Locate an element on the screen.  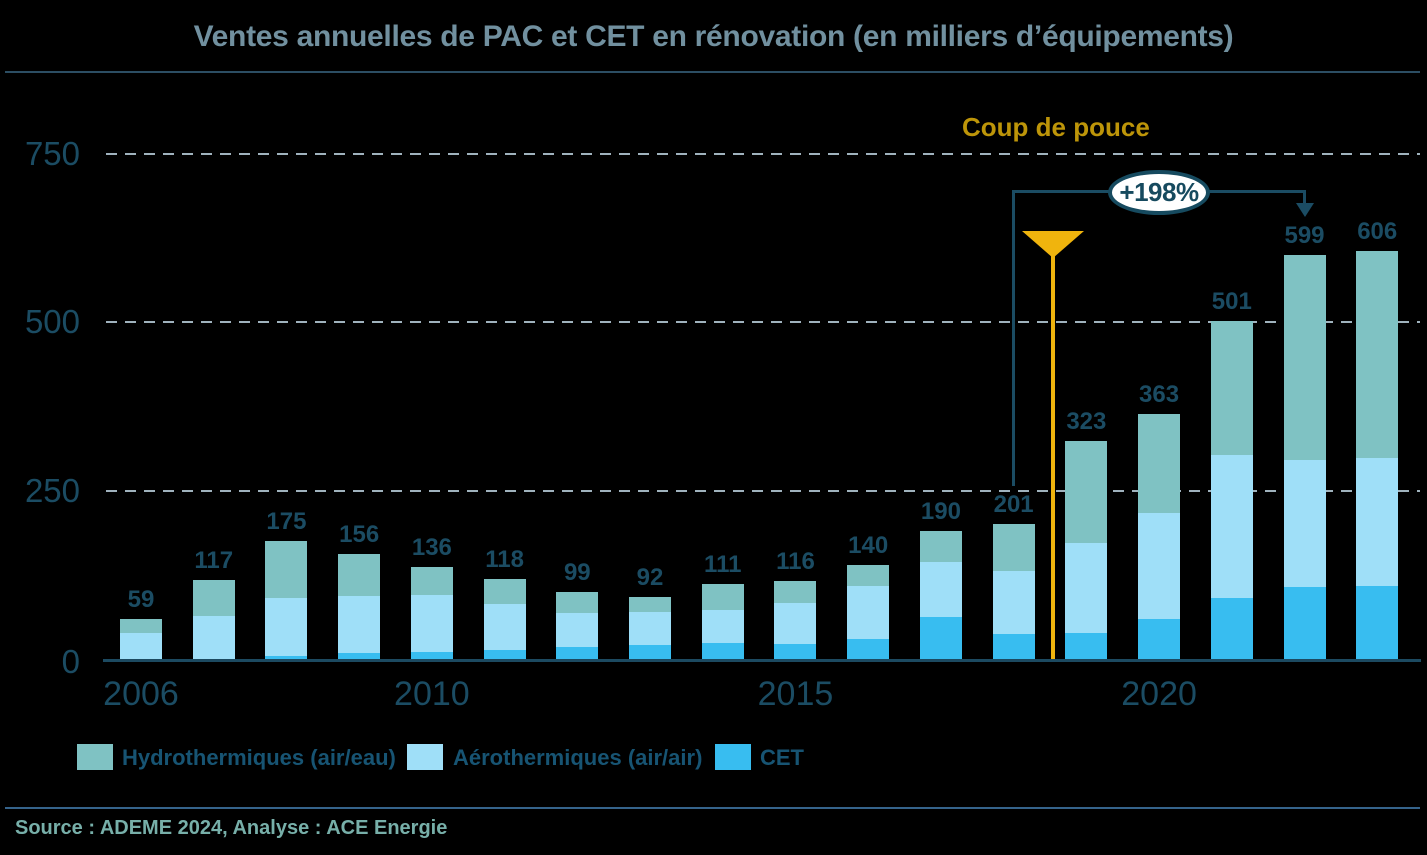
bar-value-label-2020: 363 is located at coordinates (1159, 395).